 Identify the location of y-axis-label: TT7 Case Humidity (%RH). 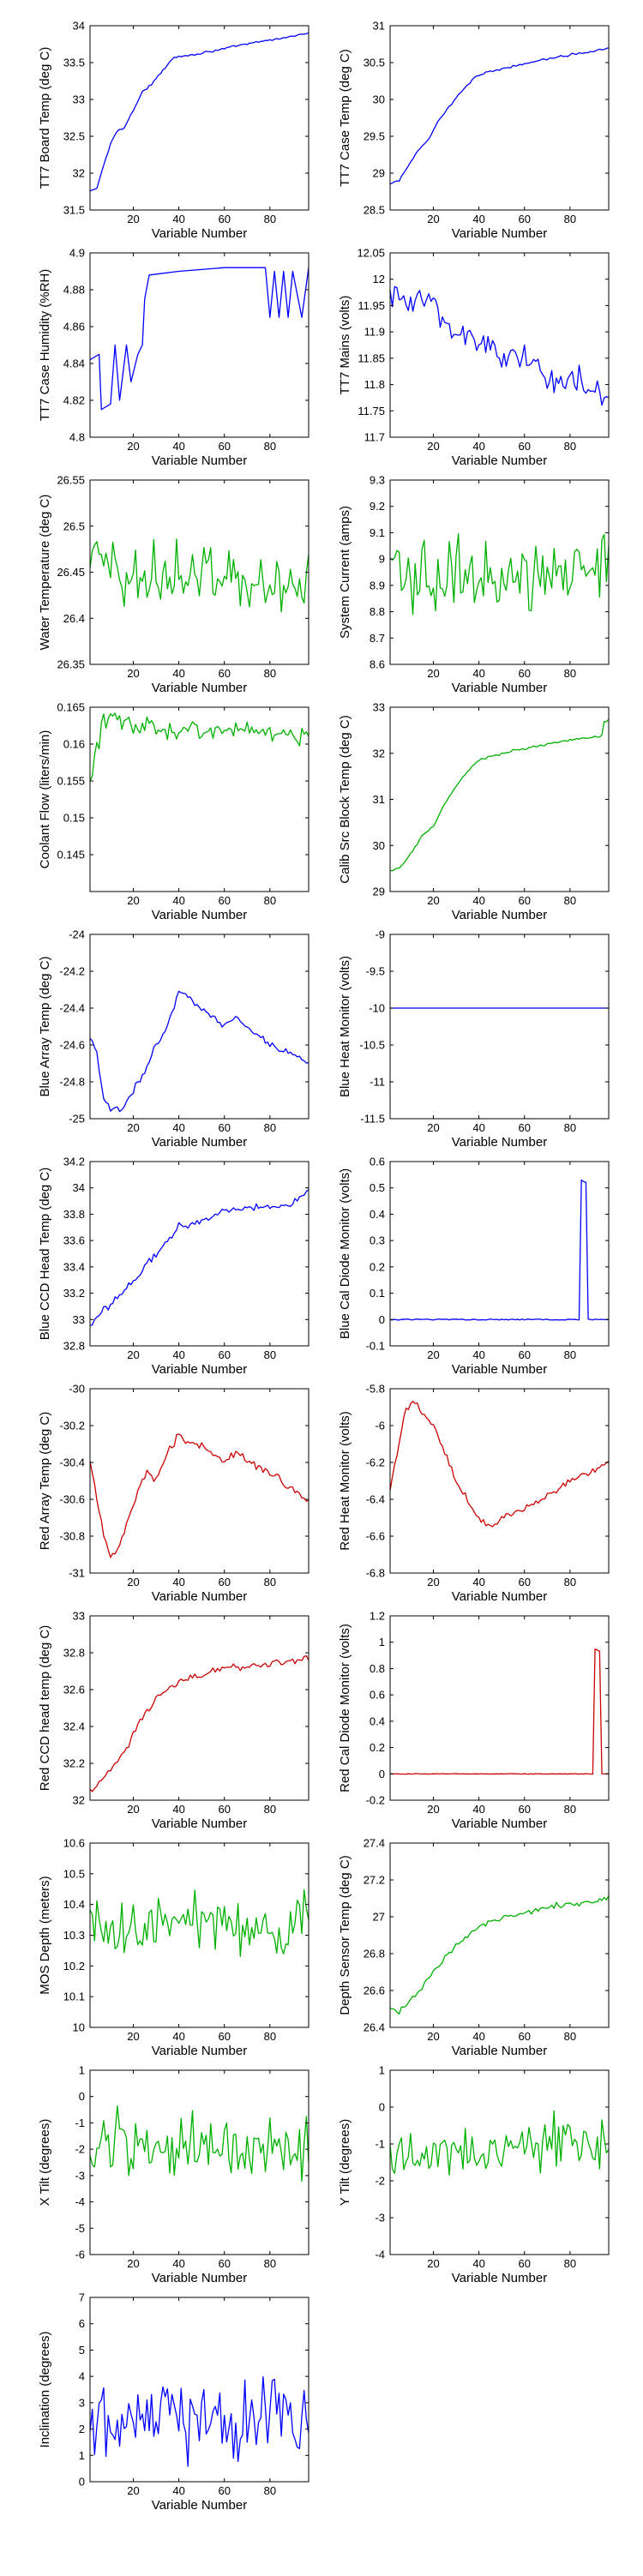
(45, 345).